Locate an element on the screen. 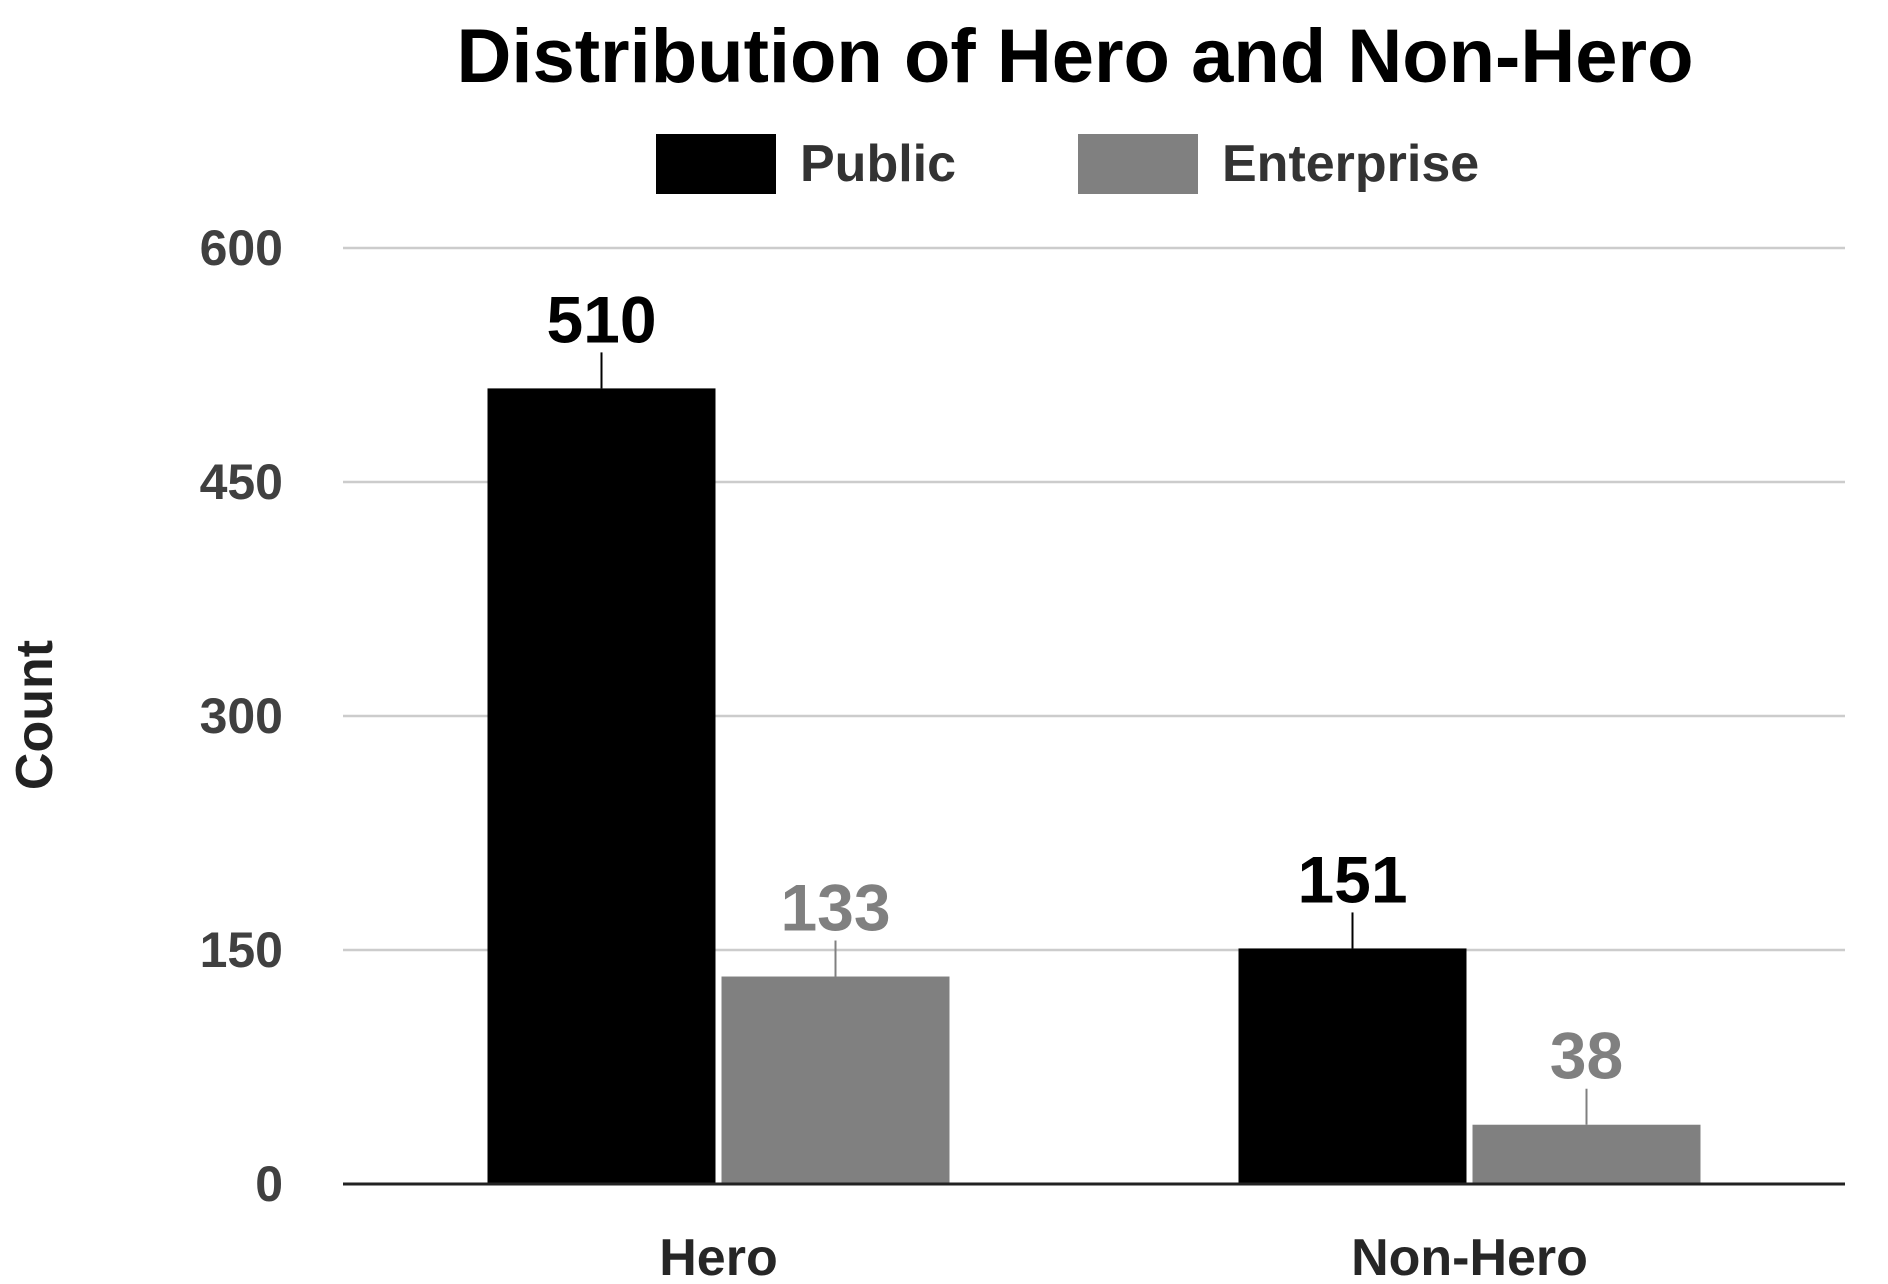 This screenshot has width=1888, height=1284. bar-hero-enterprise is located at coordinates (835, 1080).